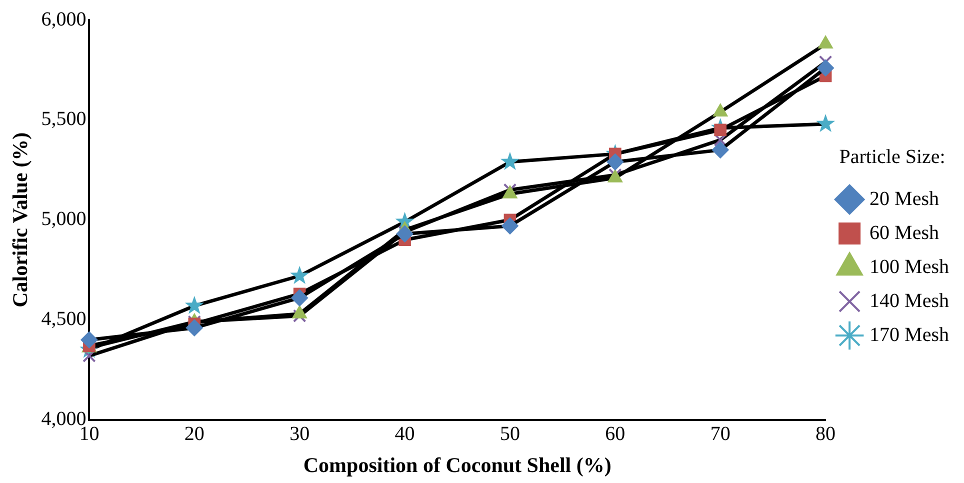 This screenshot has width=964, height=483. I want to click on x-tick-label: 30, so click(300, 434).